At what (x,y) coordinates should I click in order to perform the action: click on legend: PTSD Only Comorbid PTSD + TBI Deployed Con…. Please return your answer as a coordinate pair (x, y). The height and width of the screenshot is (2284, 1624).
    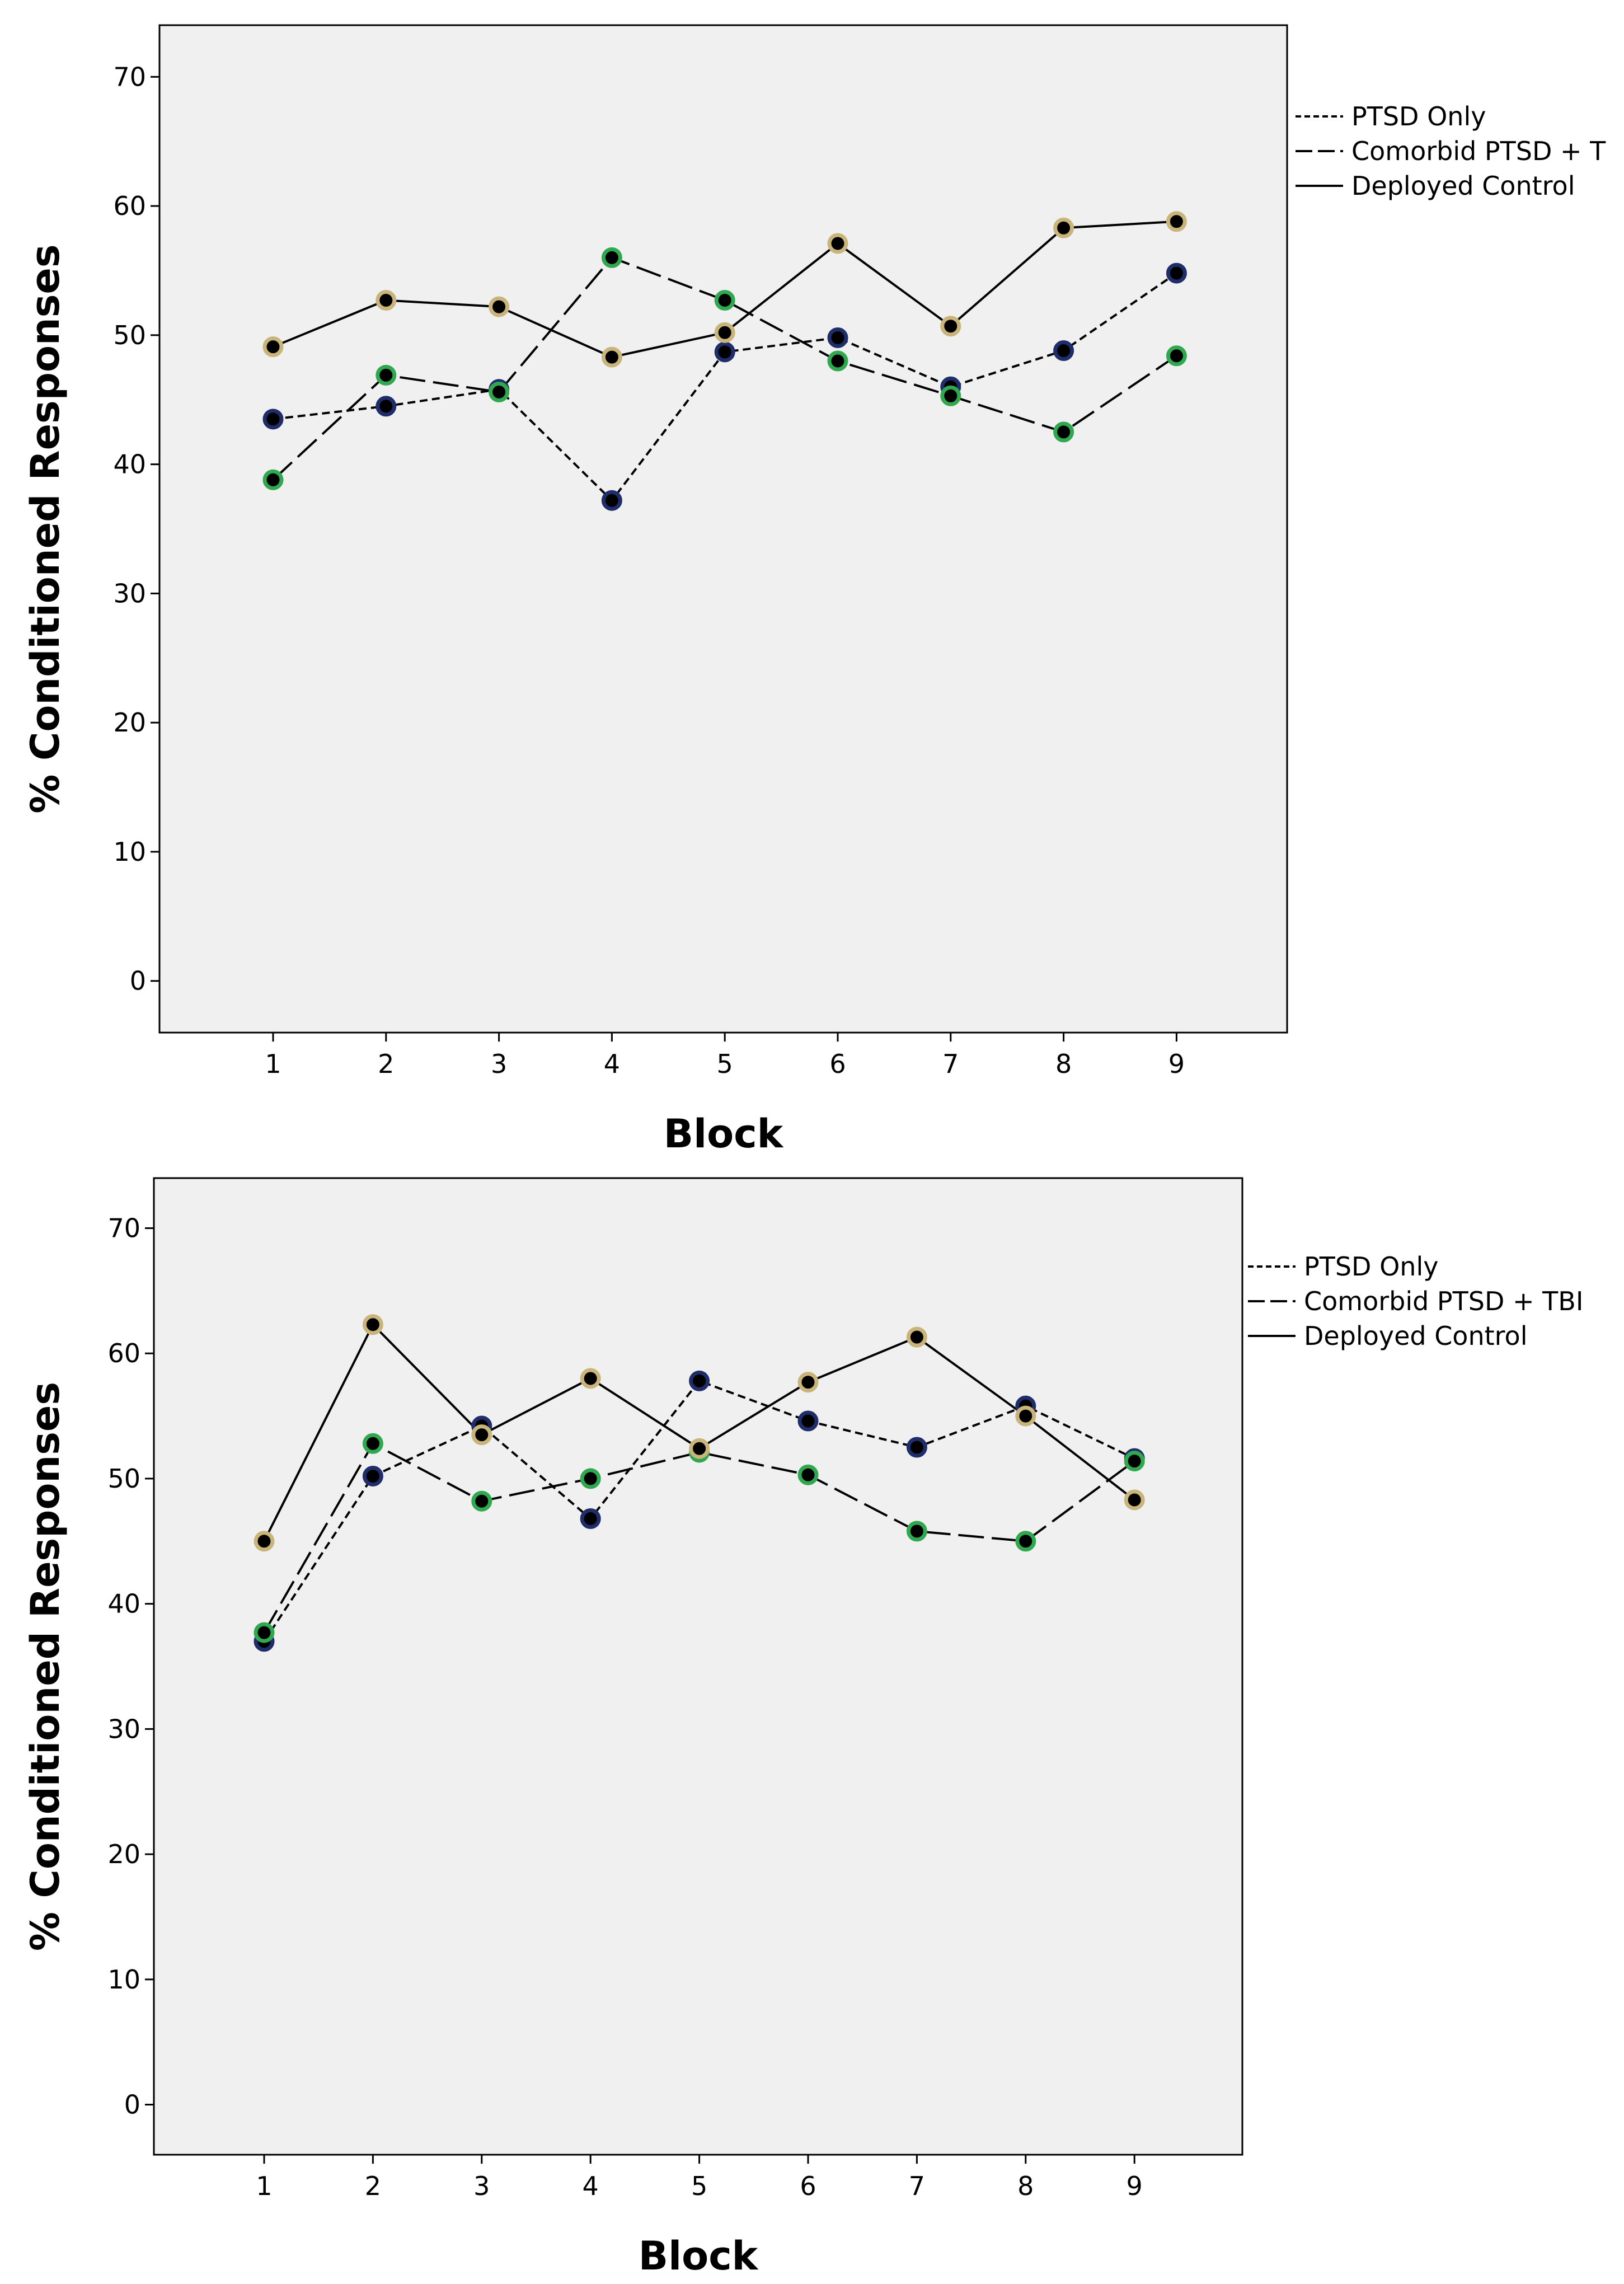
    Looking at the image, I should click on (1434, 1304).